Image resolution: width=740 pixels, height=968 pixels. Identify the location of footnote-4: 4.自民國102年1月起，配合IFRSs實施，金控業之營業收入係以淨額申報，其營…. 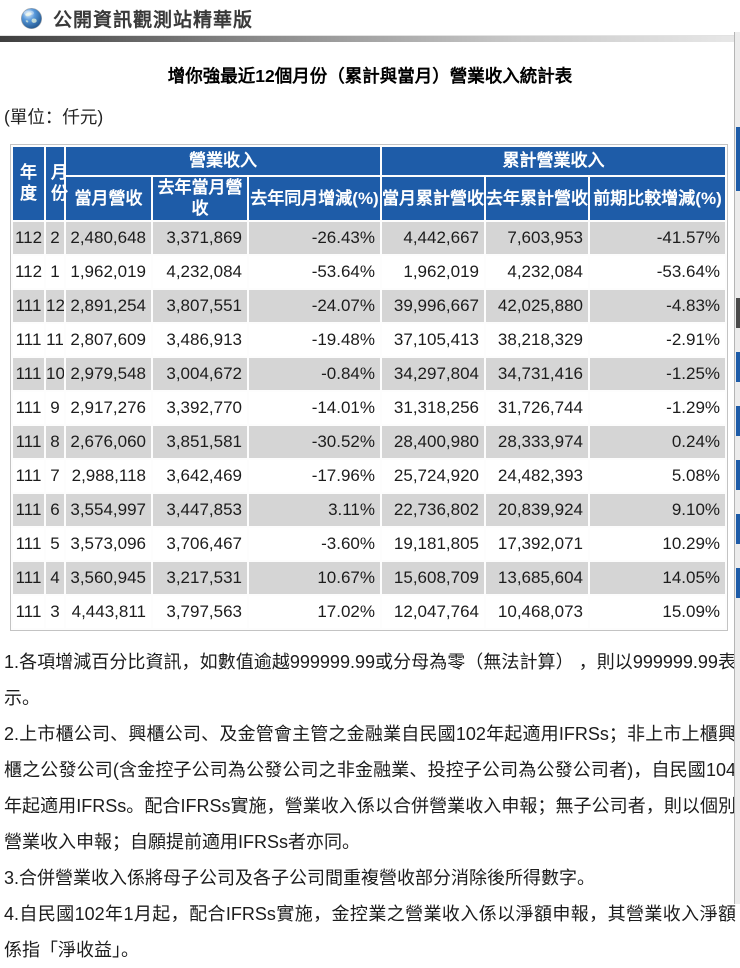
(370, 931).